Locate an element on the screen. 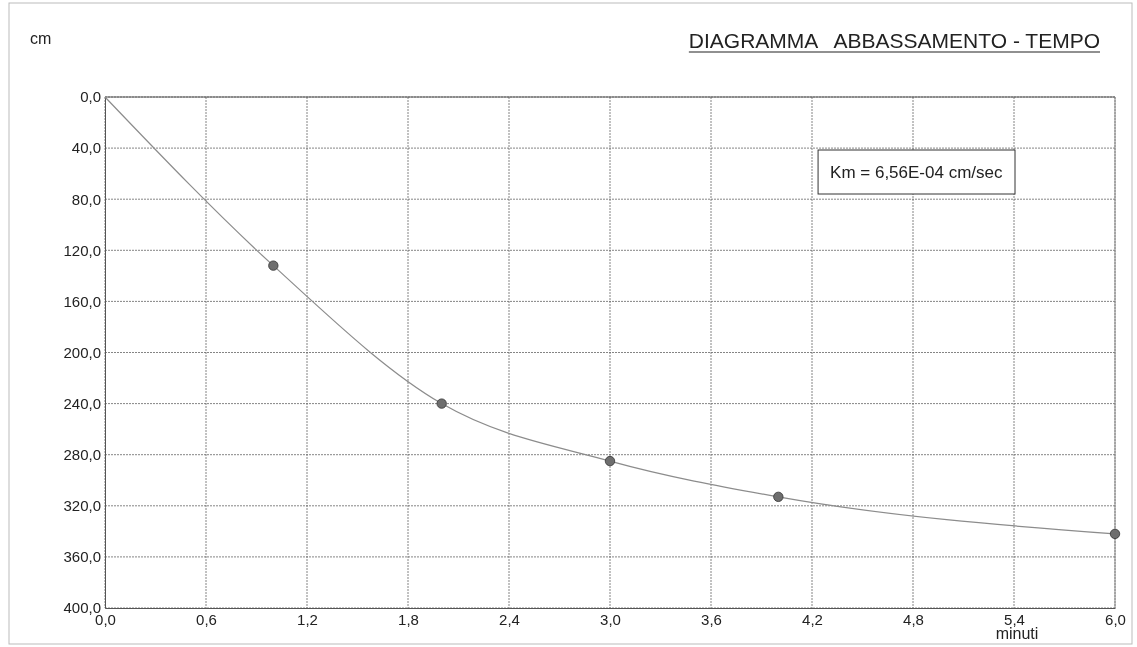 The width and height of the screenshot is (1137, 647). x-tick-label: 4,8 is located at coordinates (913, 619).